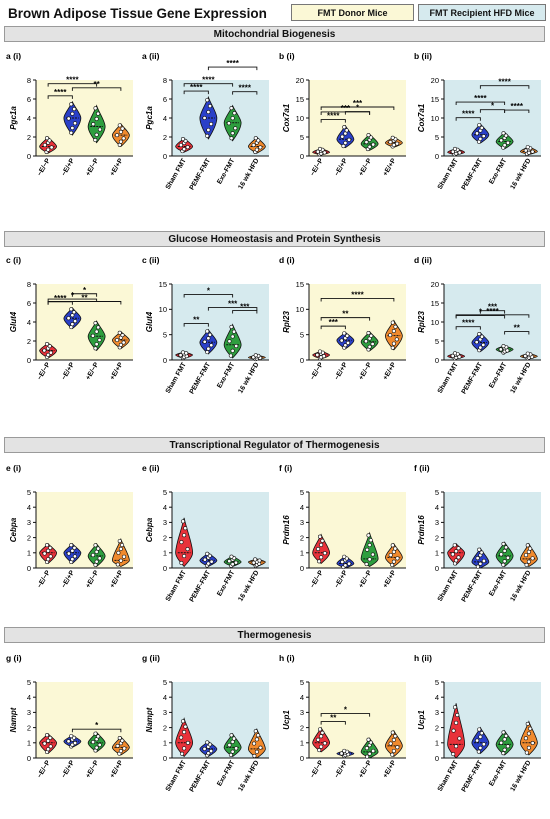  Describe the element at coordinates (29, 553) in the screenshot. I see `y-tick-label: 1` at that location.